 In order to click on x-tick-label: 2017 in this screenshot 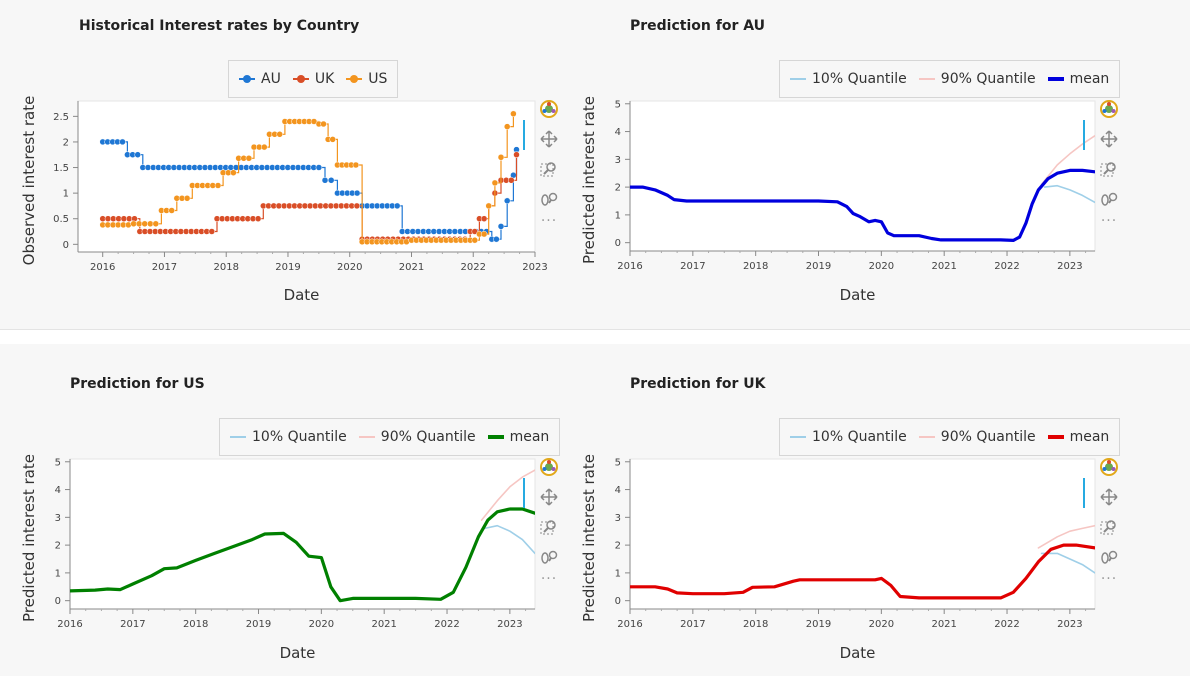, I will do `click(164, 267)`.